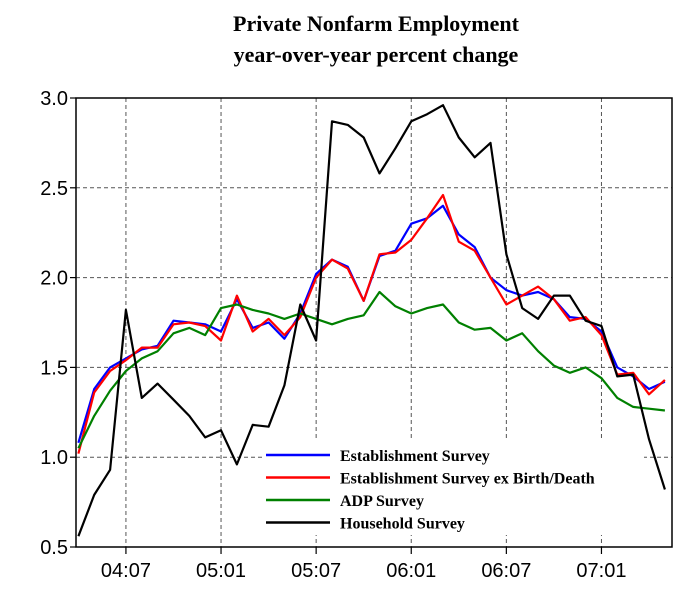  I want to click on x-tick-label: 05:07, so click(316, 571).